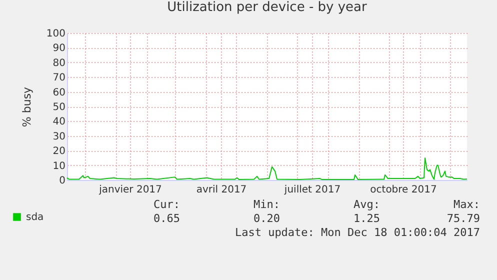  I want to click on text: Min:, so click(266, 204).